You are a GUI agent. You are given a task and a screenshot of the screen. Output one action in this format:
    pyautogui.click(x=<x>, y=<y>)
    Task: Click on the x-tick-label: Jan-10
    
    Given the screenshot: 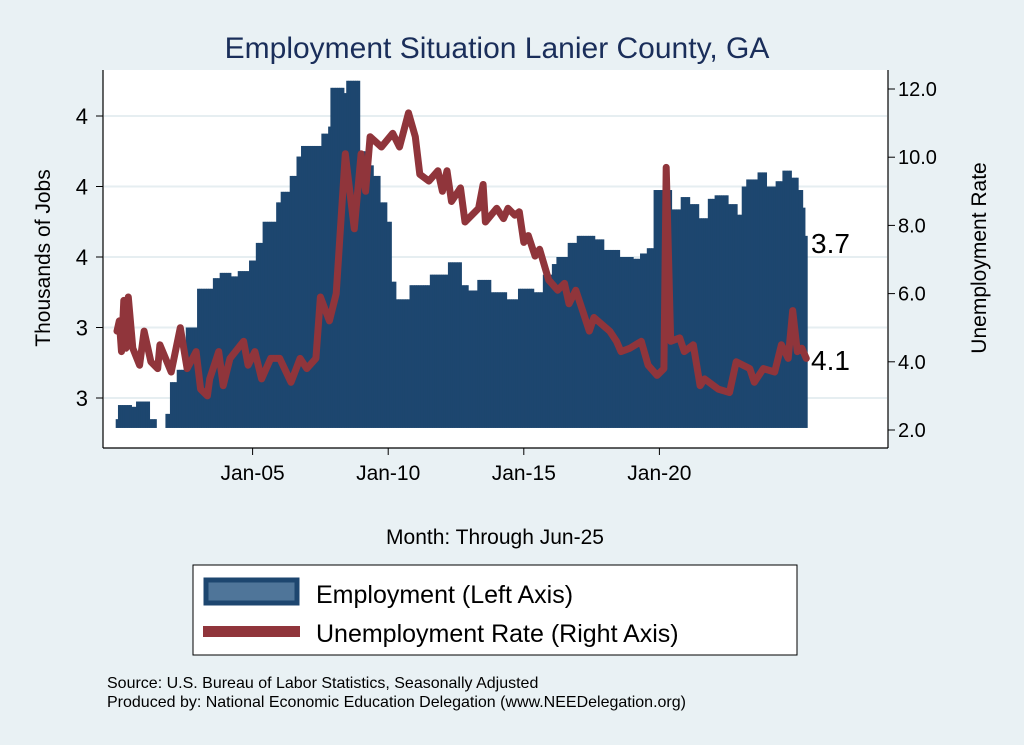 What is the action you would take?
    pyautogui.click(x=388, y=473)
    